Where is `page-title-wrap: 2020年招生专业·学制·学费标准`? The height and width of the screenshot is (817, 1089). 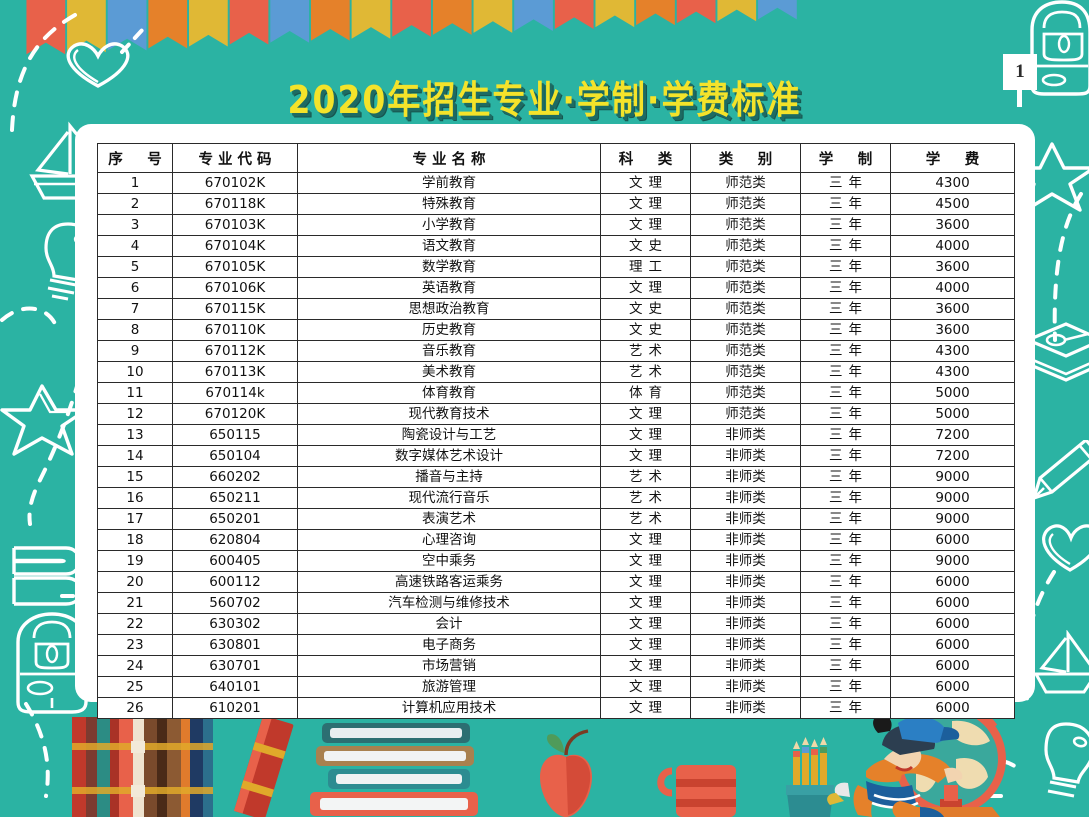
page-title-wrap: 2020年招生专业·学制·学费标准 is located at coordinates (544, 97).